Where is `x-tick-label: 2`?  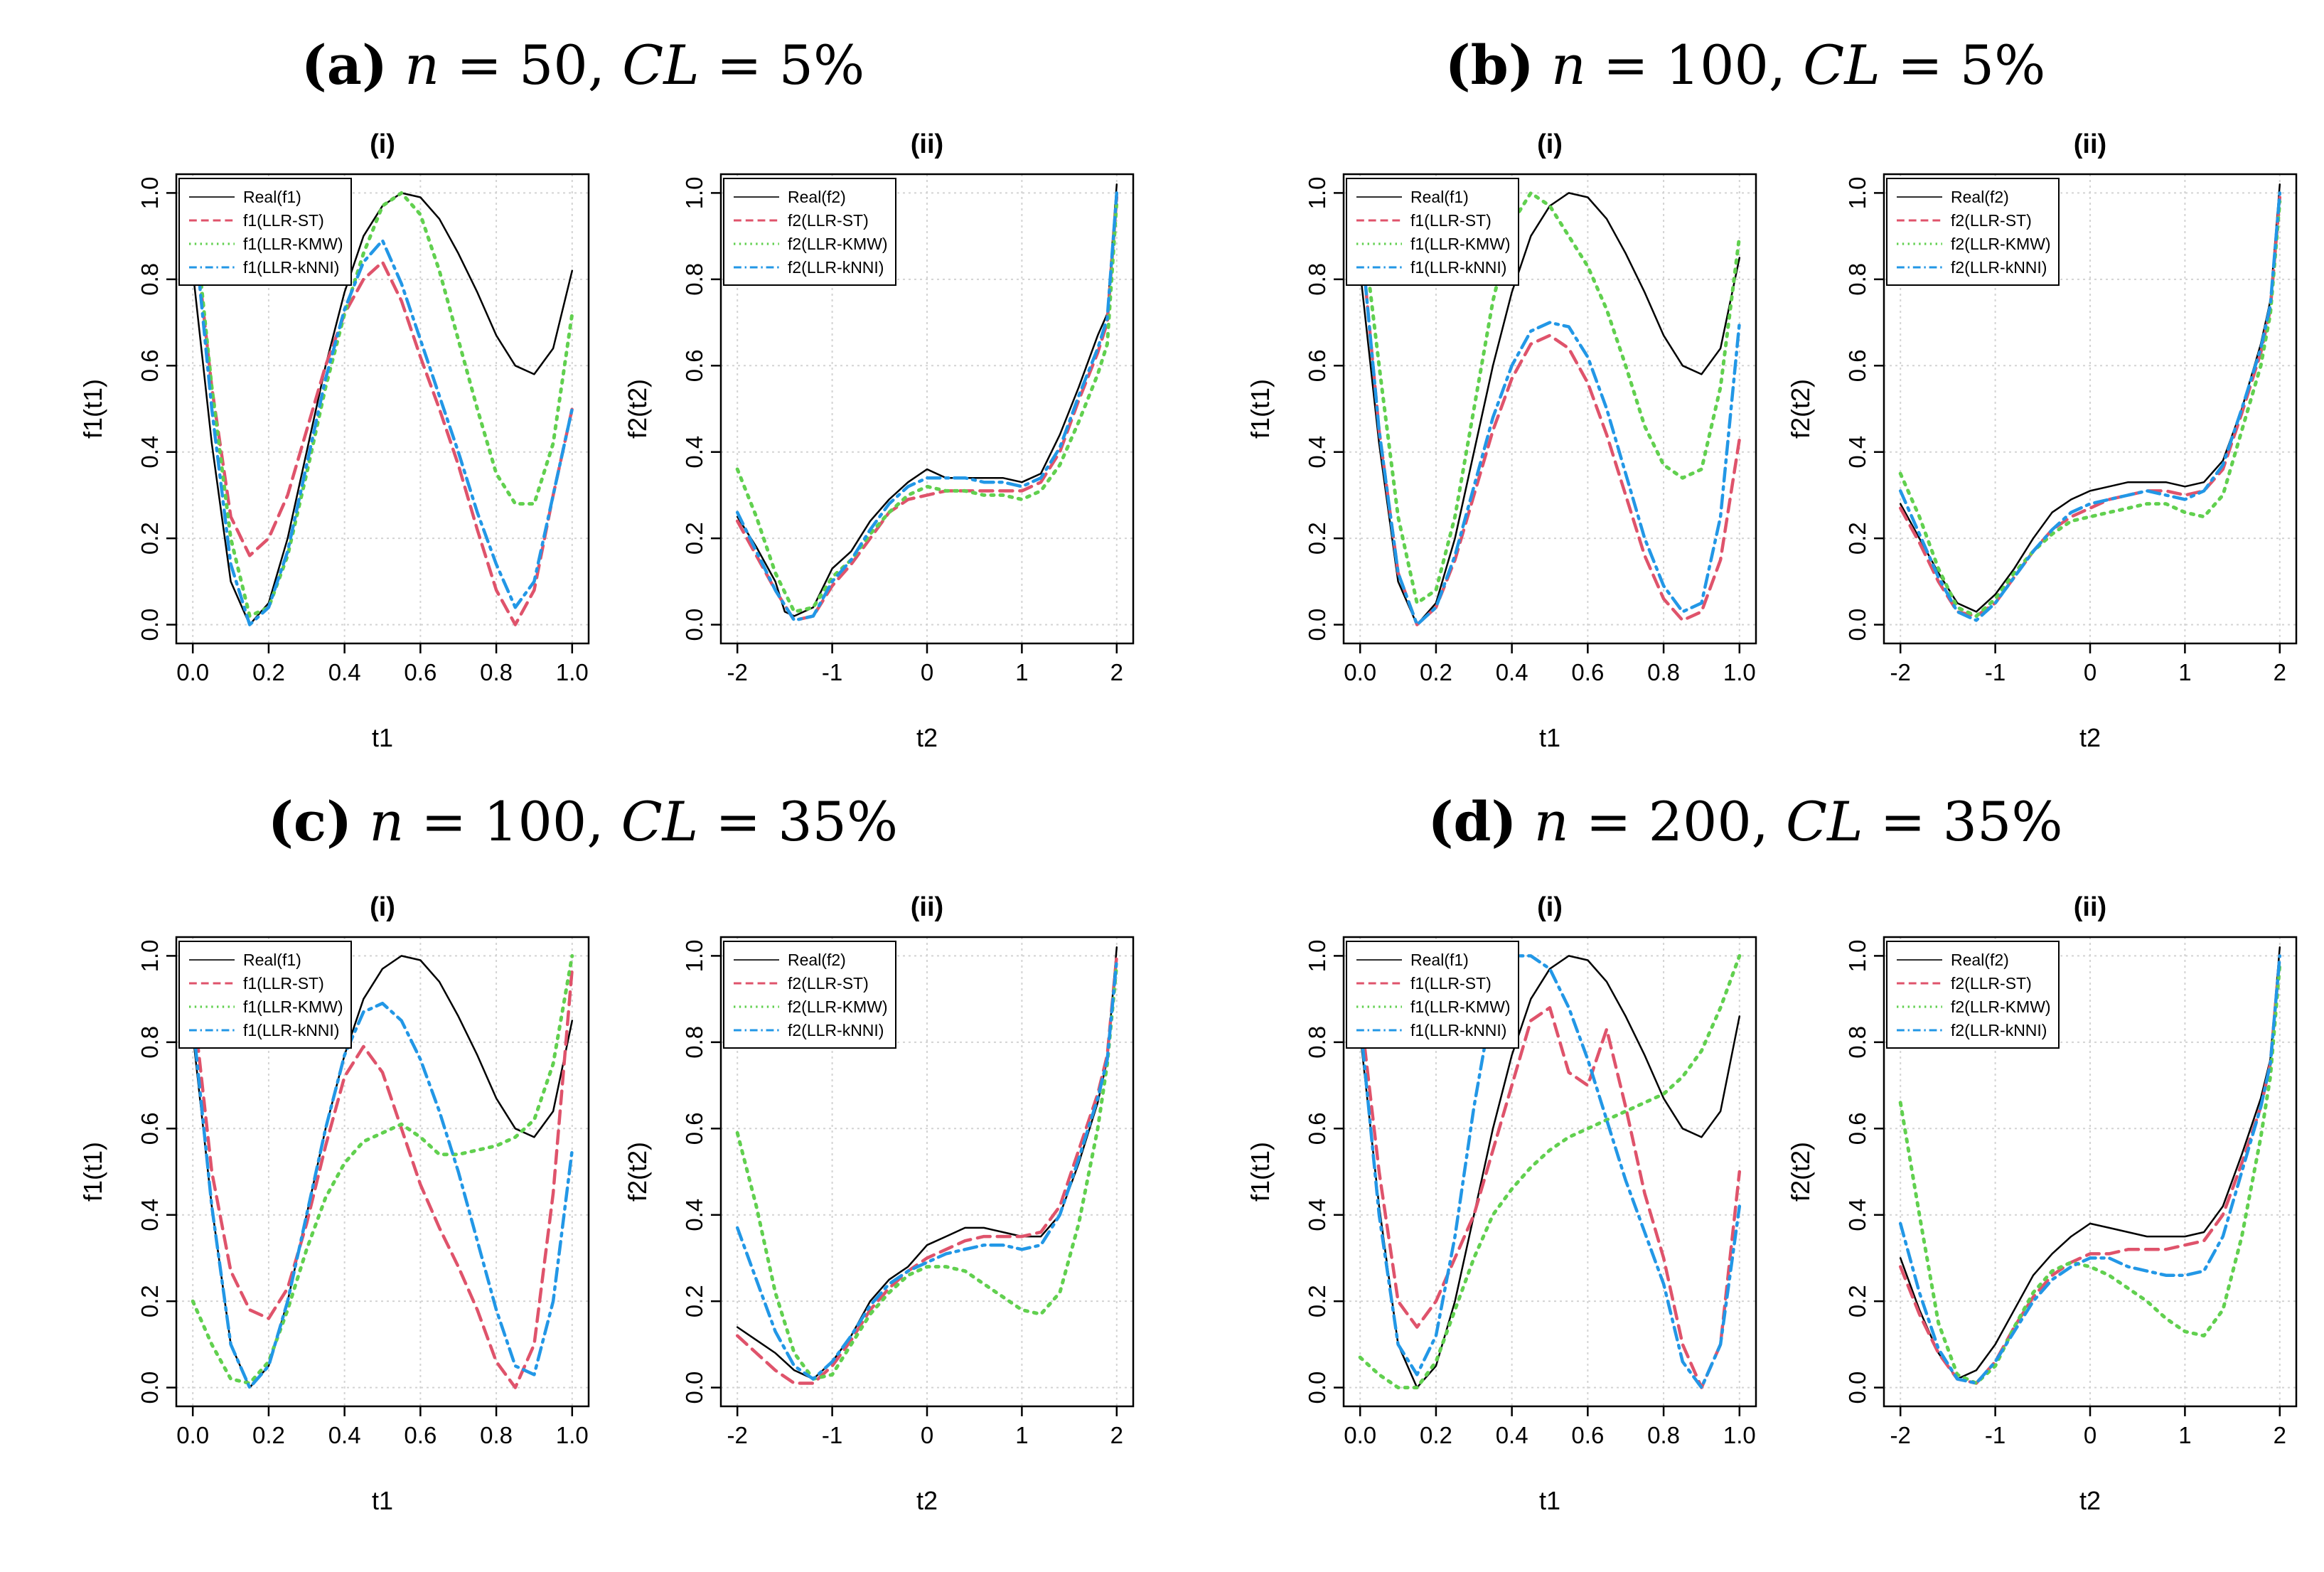 x-tick-label: 2 is located at coordinates (1116, 672).